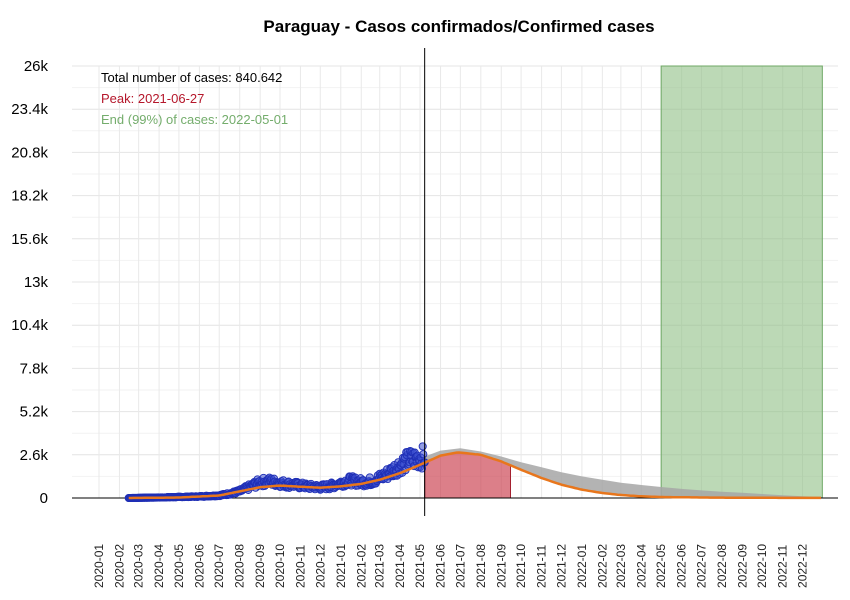 The image size is (850, 600). What do you see at coordinates (542, 566) in the screenshot?
I see `x-tick-label: 2021-11` at bounding box center [542, 566].